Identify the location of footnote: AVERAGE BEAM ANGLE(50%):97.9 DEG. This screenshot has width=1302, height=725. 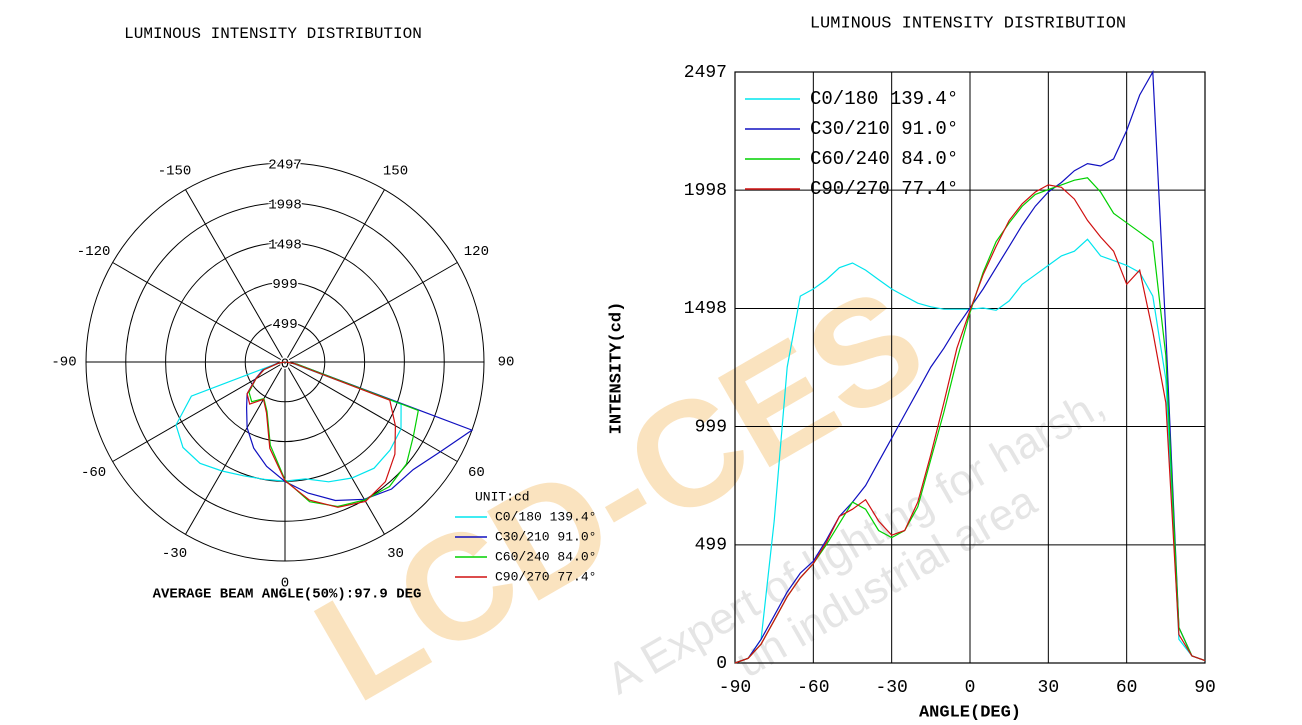
(287, 595).